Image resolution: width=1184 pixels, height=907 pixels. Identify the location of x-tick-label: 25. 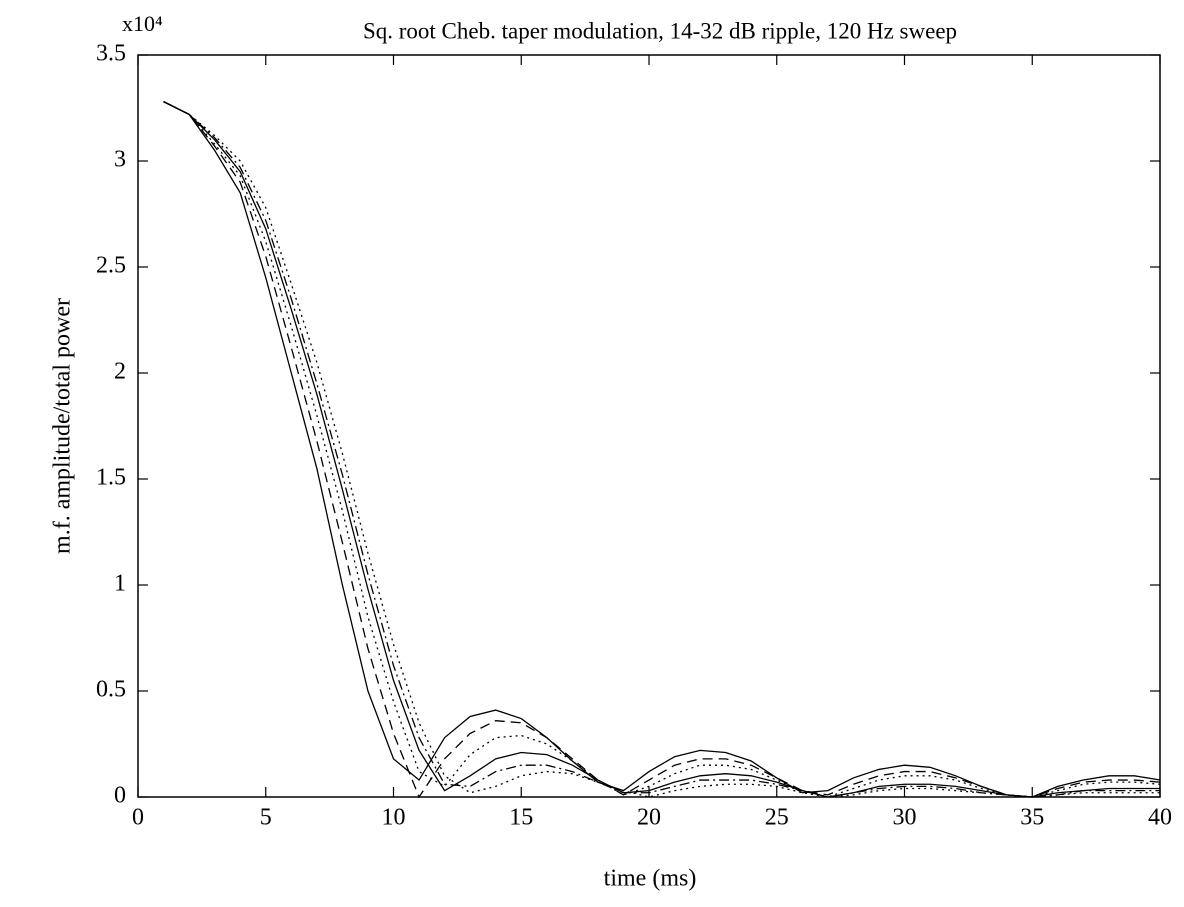
(777, 818).